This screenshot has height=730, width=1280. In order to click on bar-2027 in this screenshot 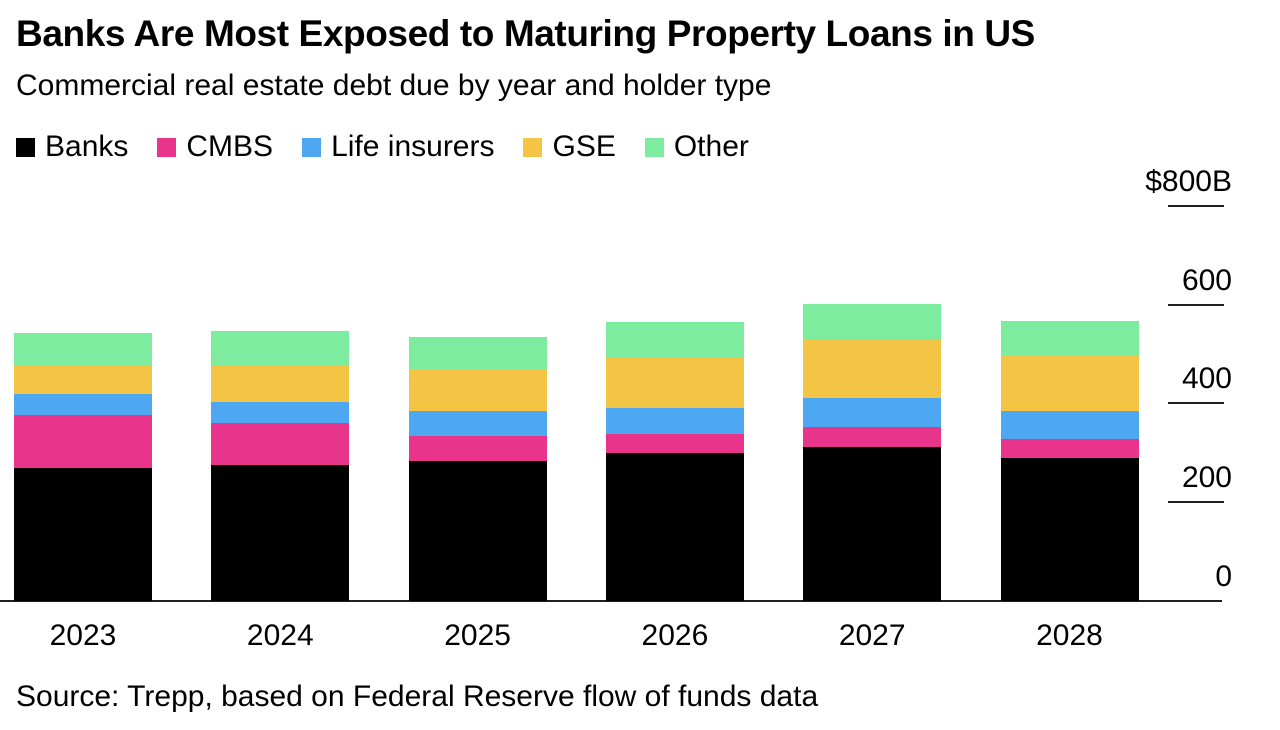, I will do `click(872, 452)`.